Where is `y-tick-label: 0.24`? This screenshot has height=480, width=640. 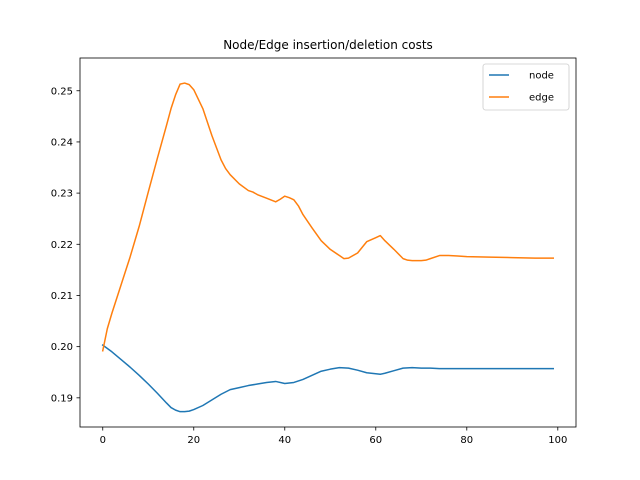 y-tick-label: 0.24 is located at coordinates (62, 142).